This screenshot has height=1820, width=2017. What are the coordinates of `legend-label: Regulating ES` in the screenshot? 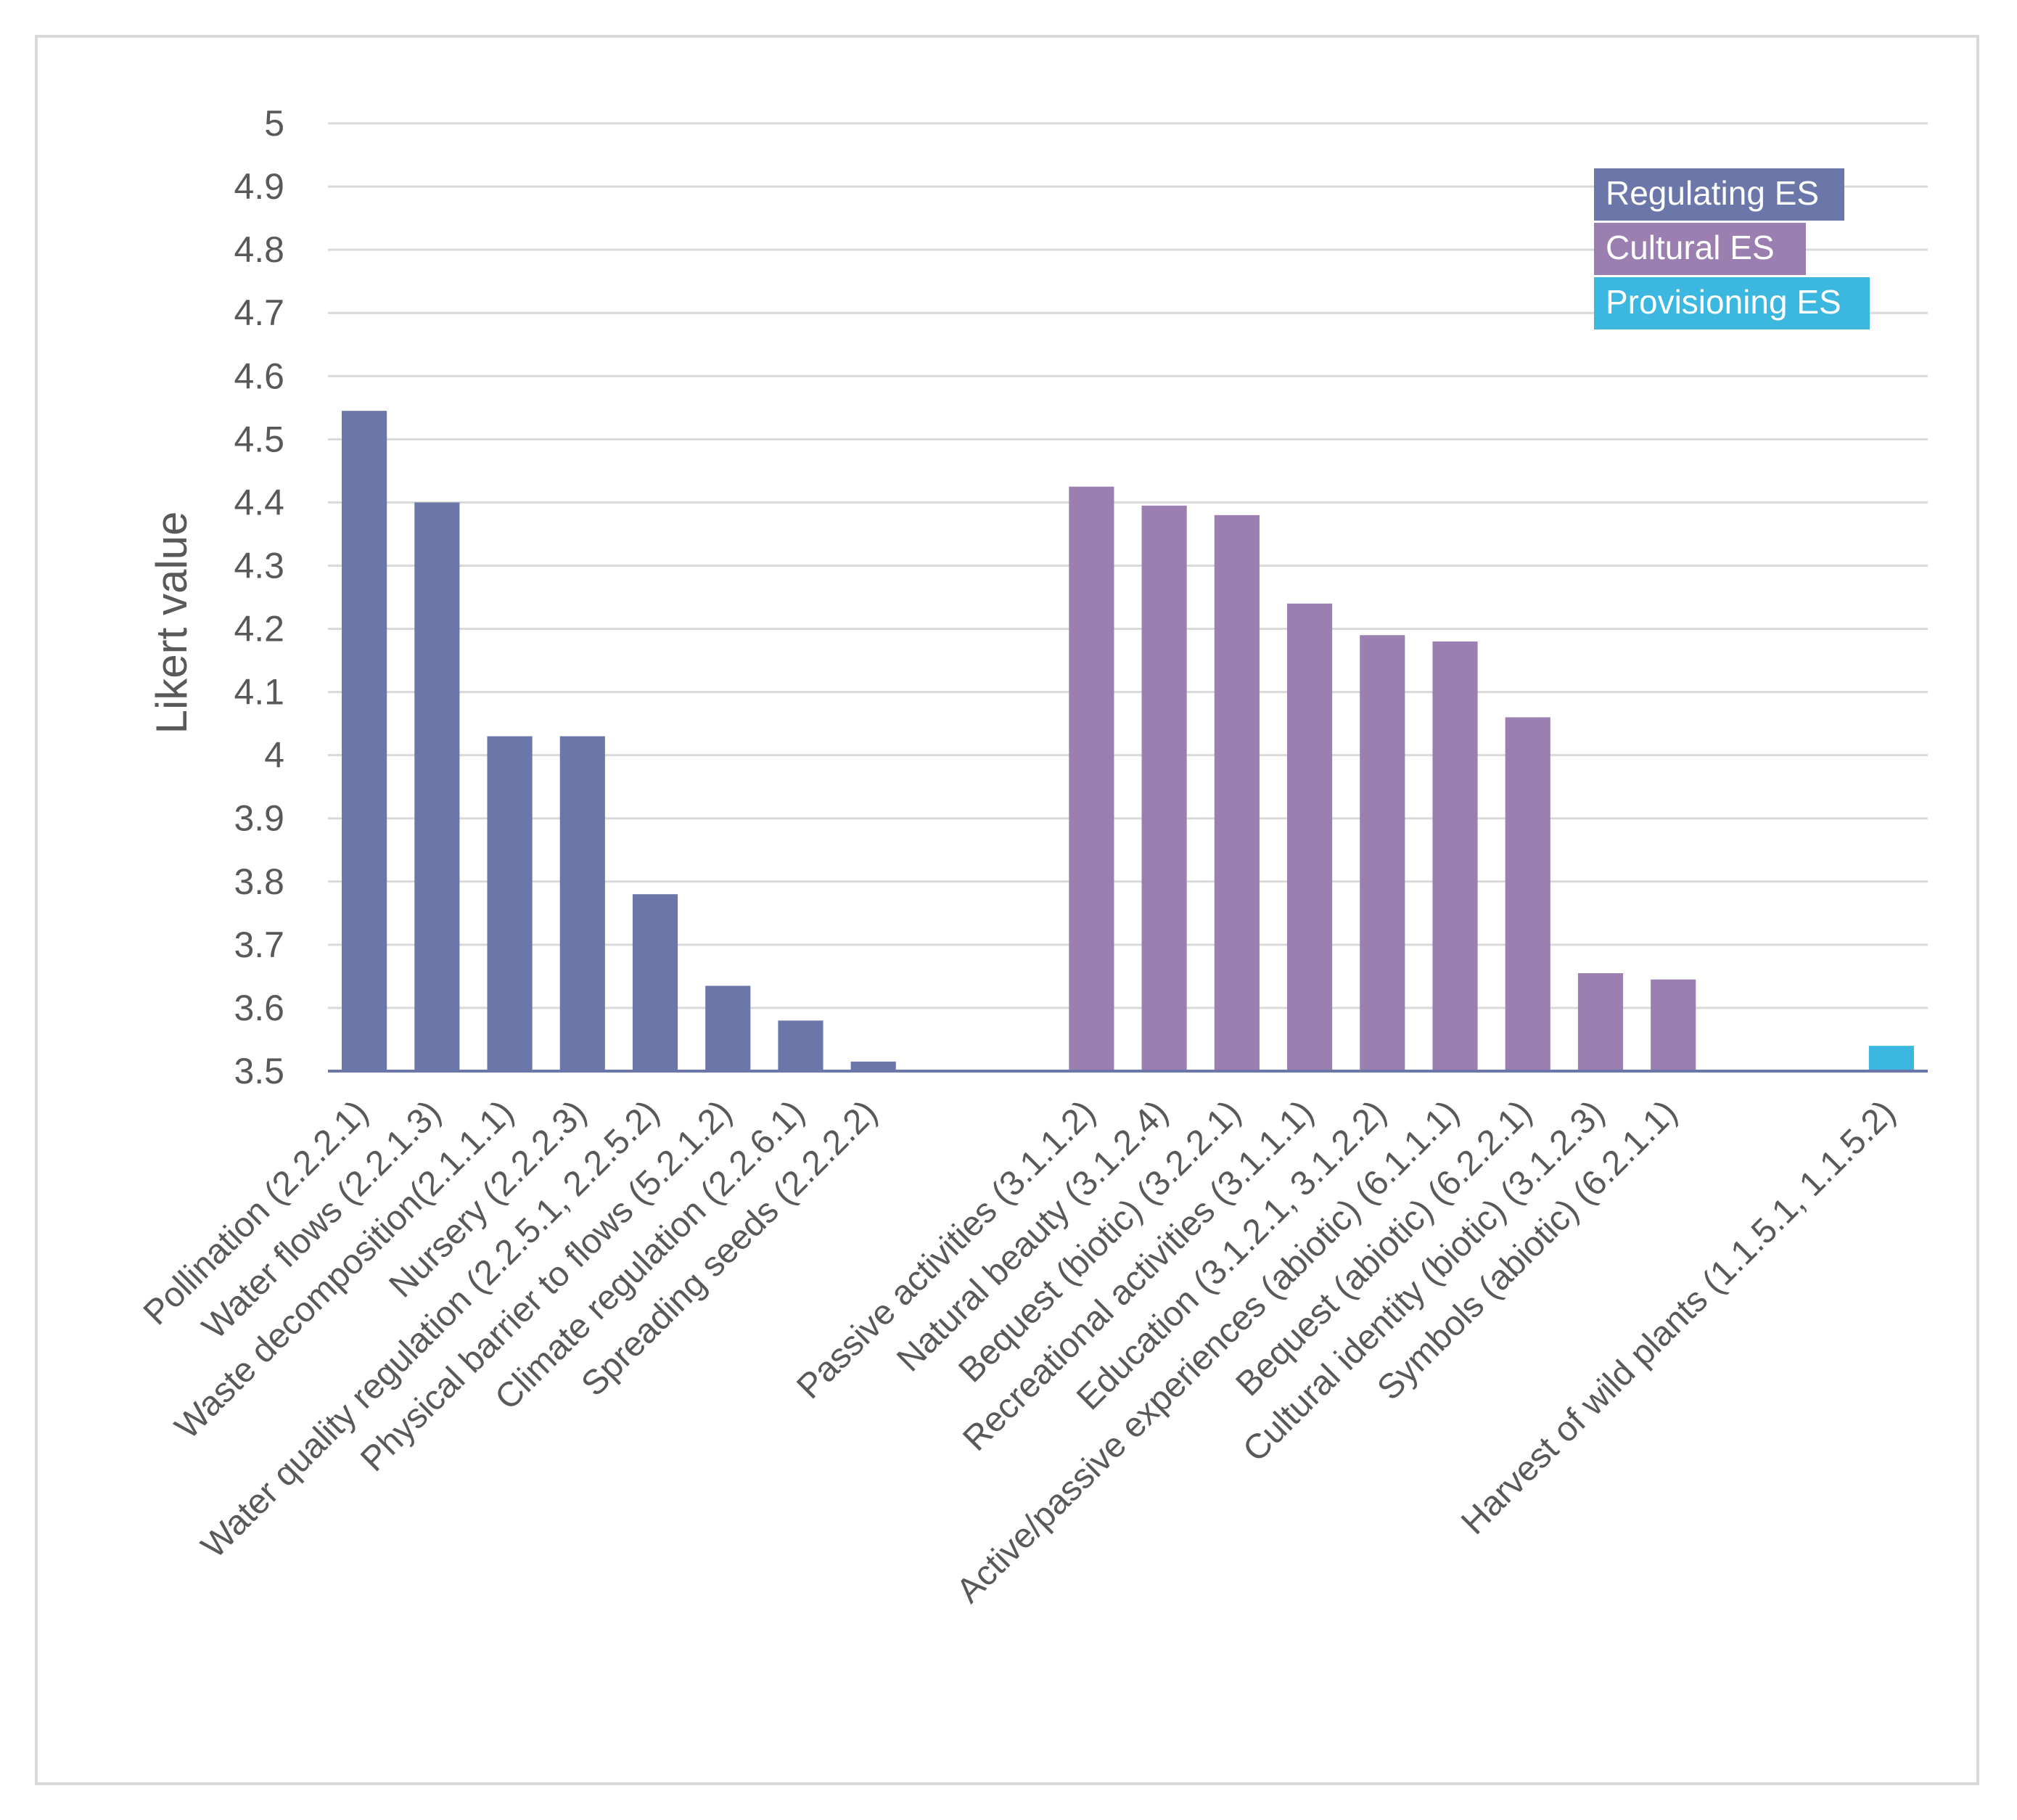 It's located at (1712, 193).